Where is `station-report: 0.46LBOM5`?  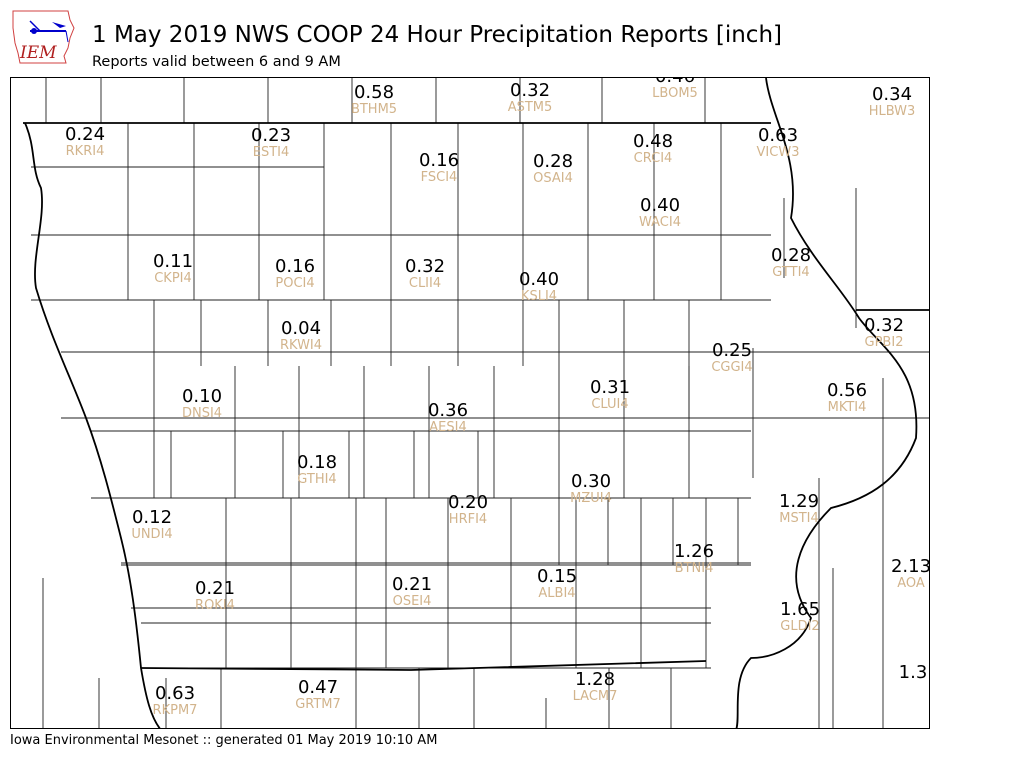 station-report: 0.46LBOM5 is located at coordinates (675, 89).